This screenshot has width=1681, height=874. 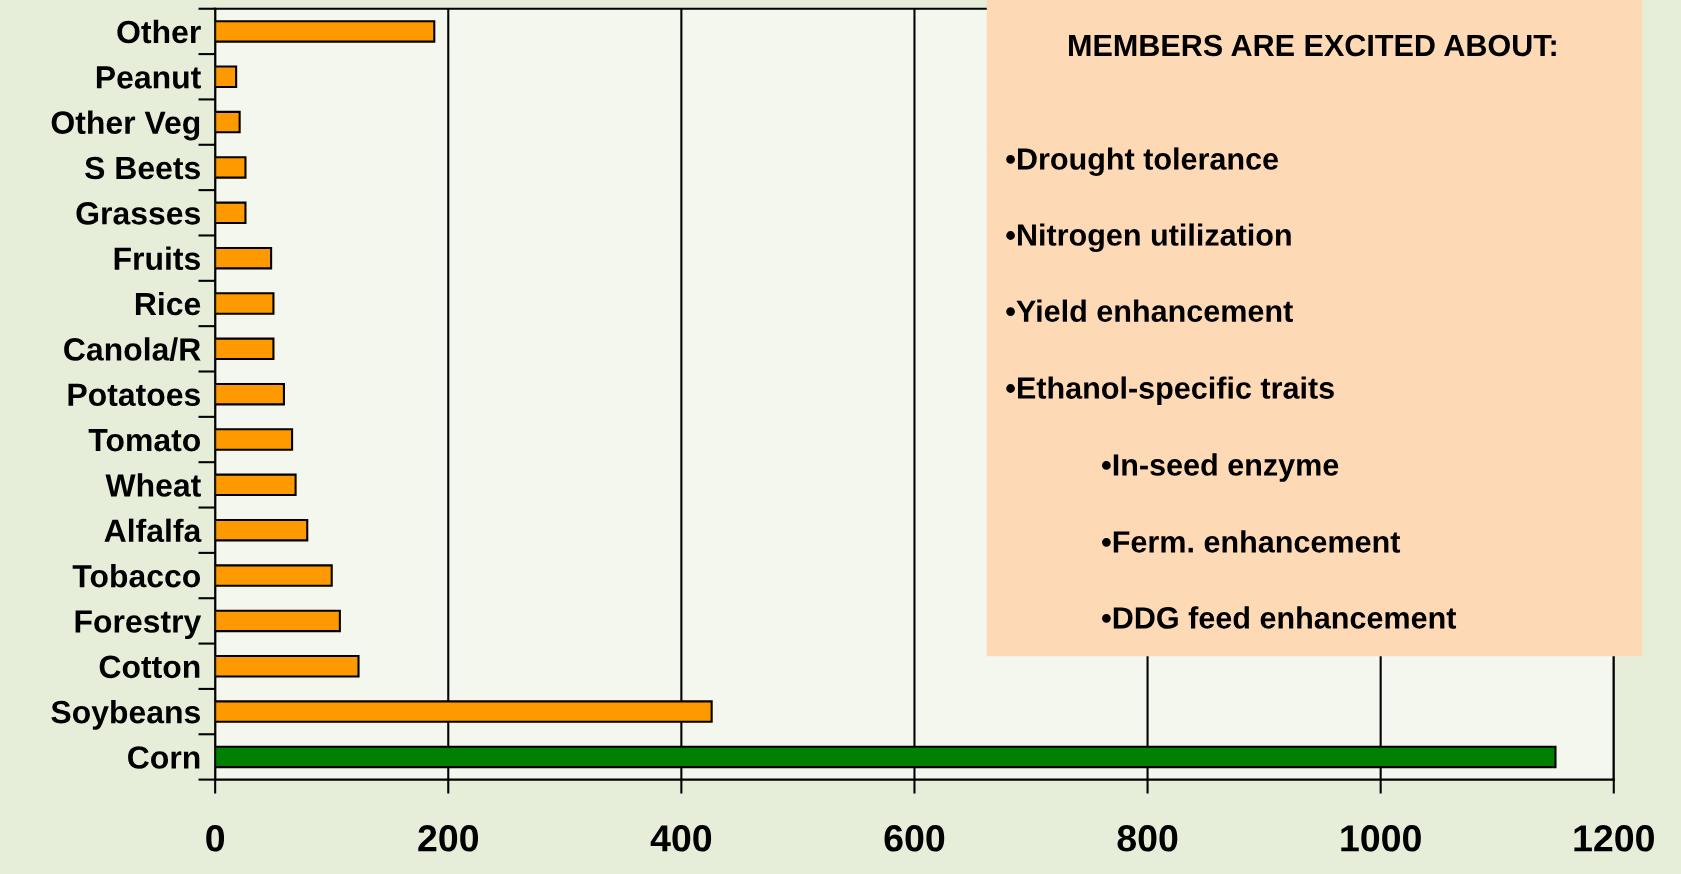 What do you see at coordinates (148, 77) in the screenshot?
I see `y-tick-label: Peanut` at bounding box center [148, 77].